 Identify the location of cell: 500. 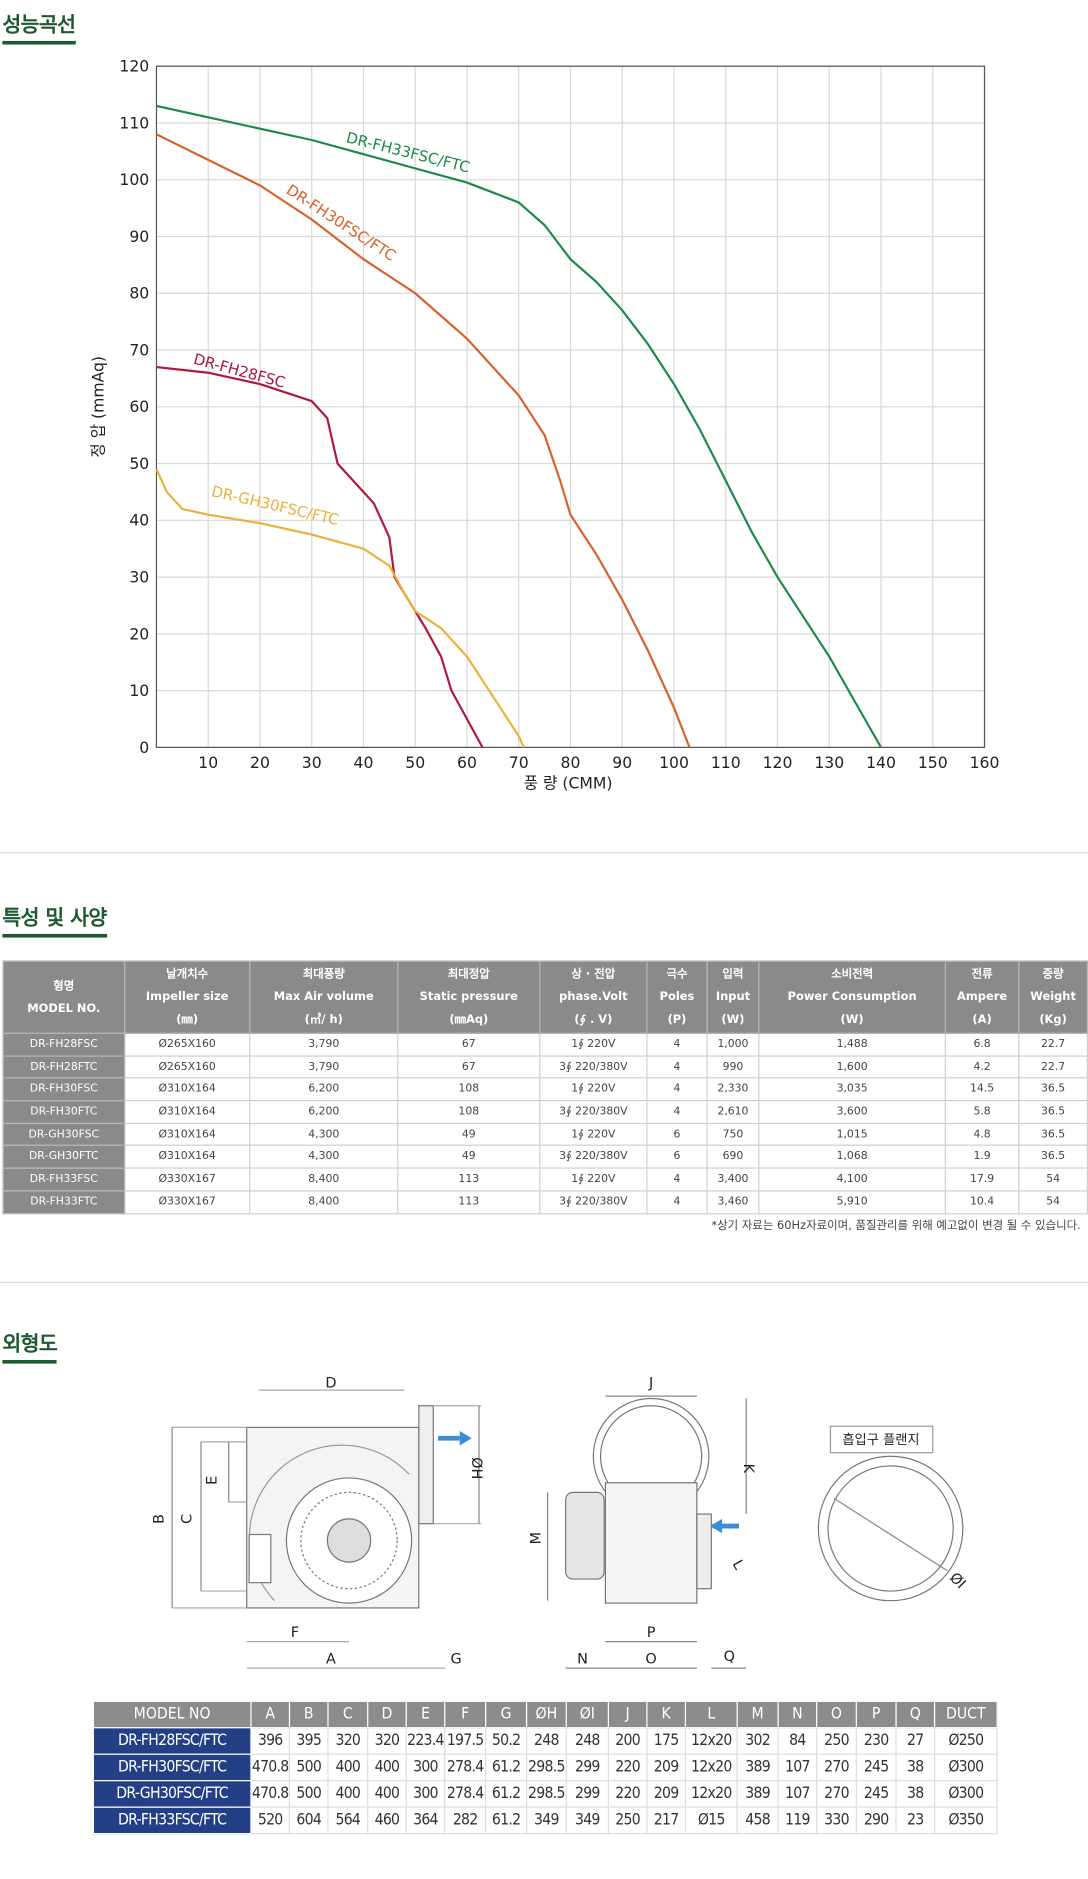
(308, 1767).